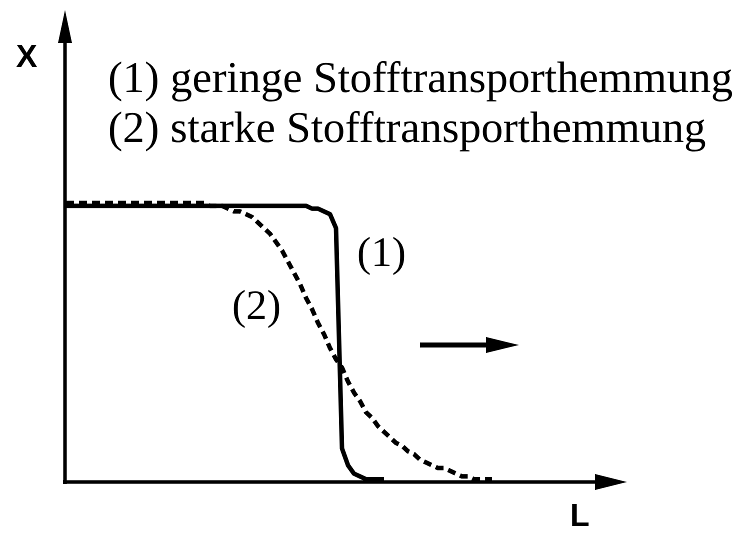 Image resolution: width=756 pixels, height=537 pixels. Describe the element at coordinates (420, 77) in the screenshot. I see `text: (1) geringe Stofftransporthemmung` at that location.